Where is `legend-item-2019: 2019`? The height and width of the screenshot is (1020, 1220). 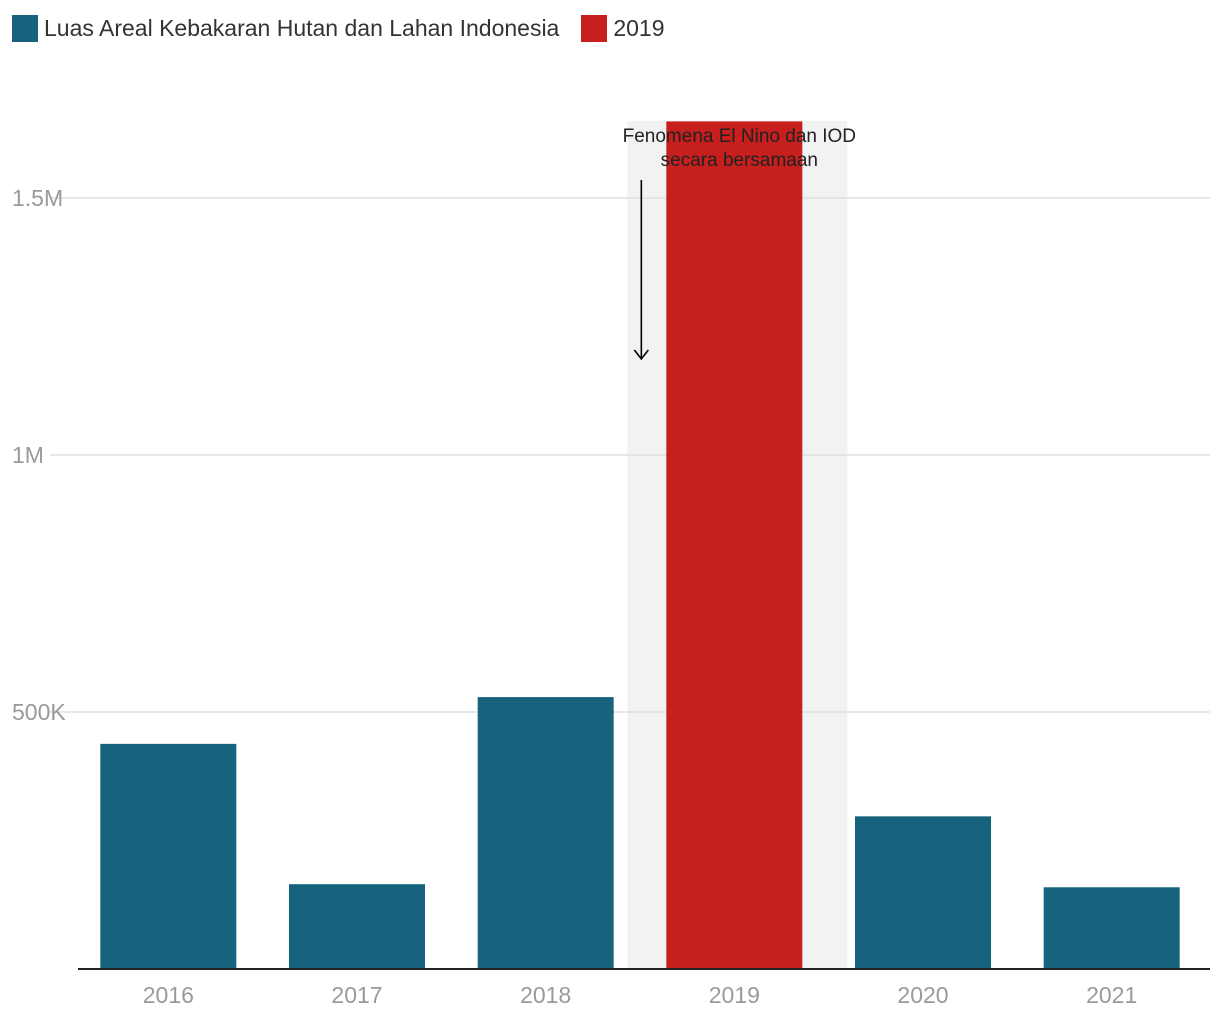
legend-item-2019: 2019 is located at coordinates (623, 28).